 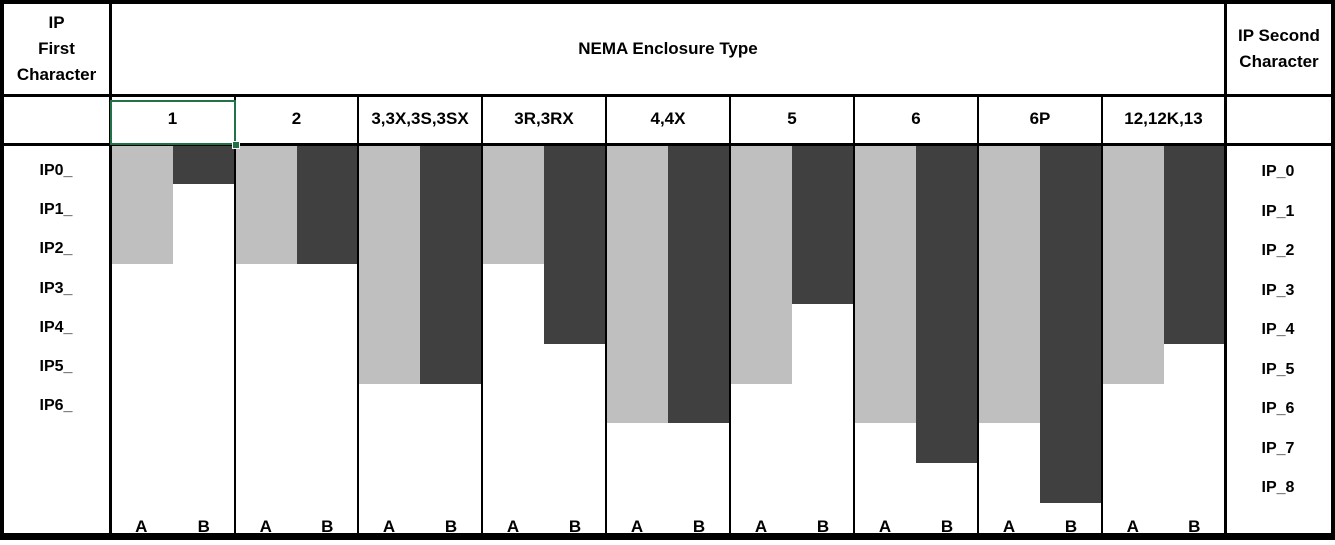 I want to click on row-label-right-4: IP_4, so click(x=1278, y=329).